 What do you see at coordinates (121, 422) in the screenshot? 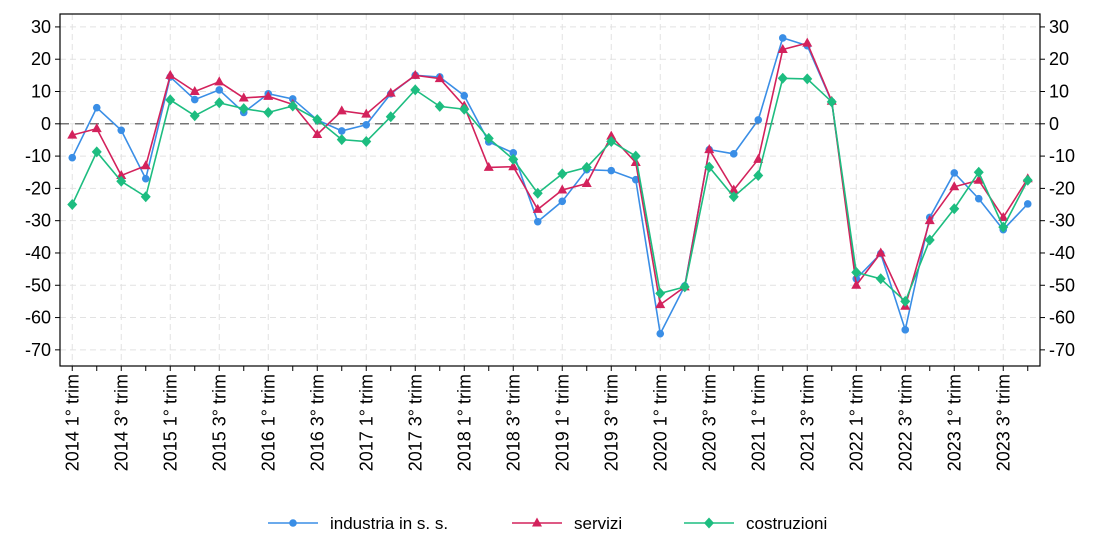
I see `x-tick-label: 2014 3° trim` at bounding box center [121, 422].